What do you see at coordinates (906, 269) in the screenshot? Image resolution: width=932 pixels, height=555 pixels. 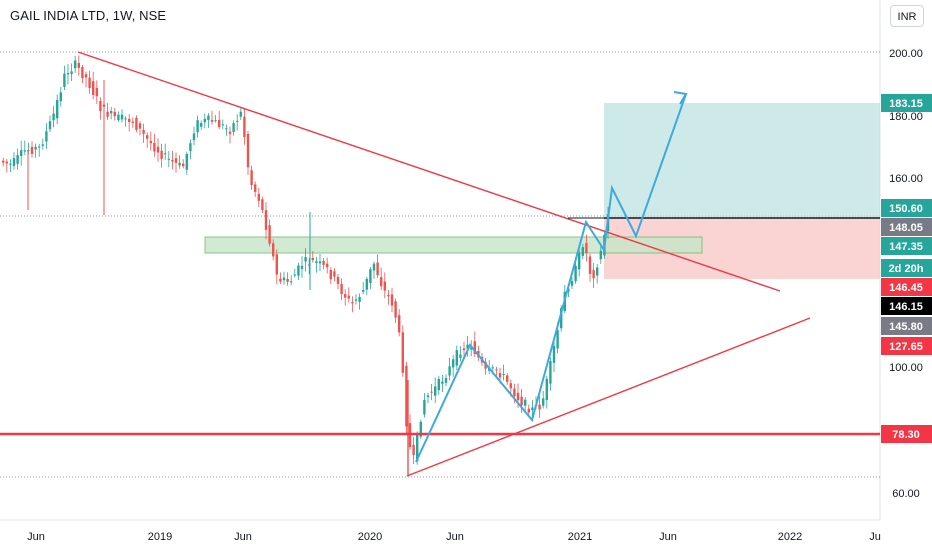 I see `price-label: 2d 20h` at bounding box center [906, 269].